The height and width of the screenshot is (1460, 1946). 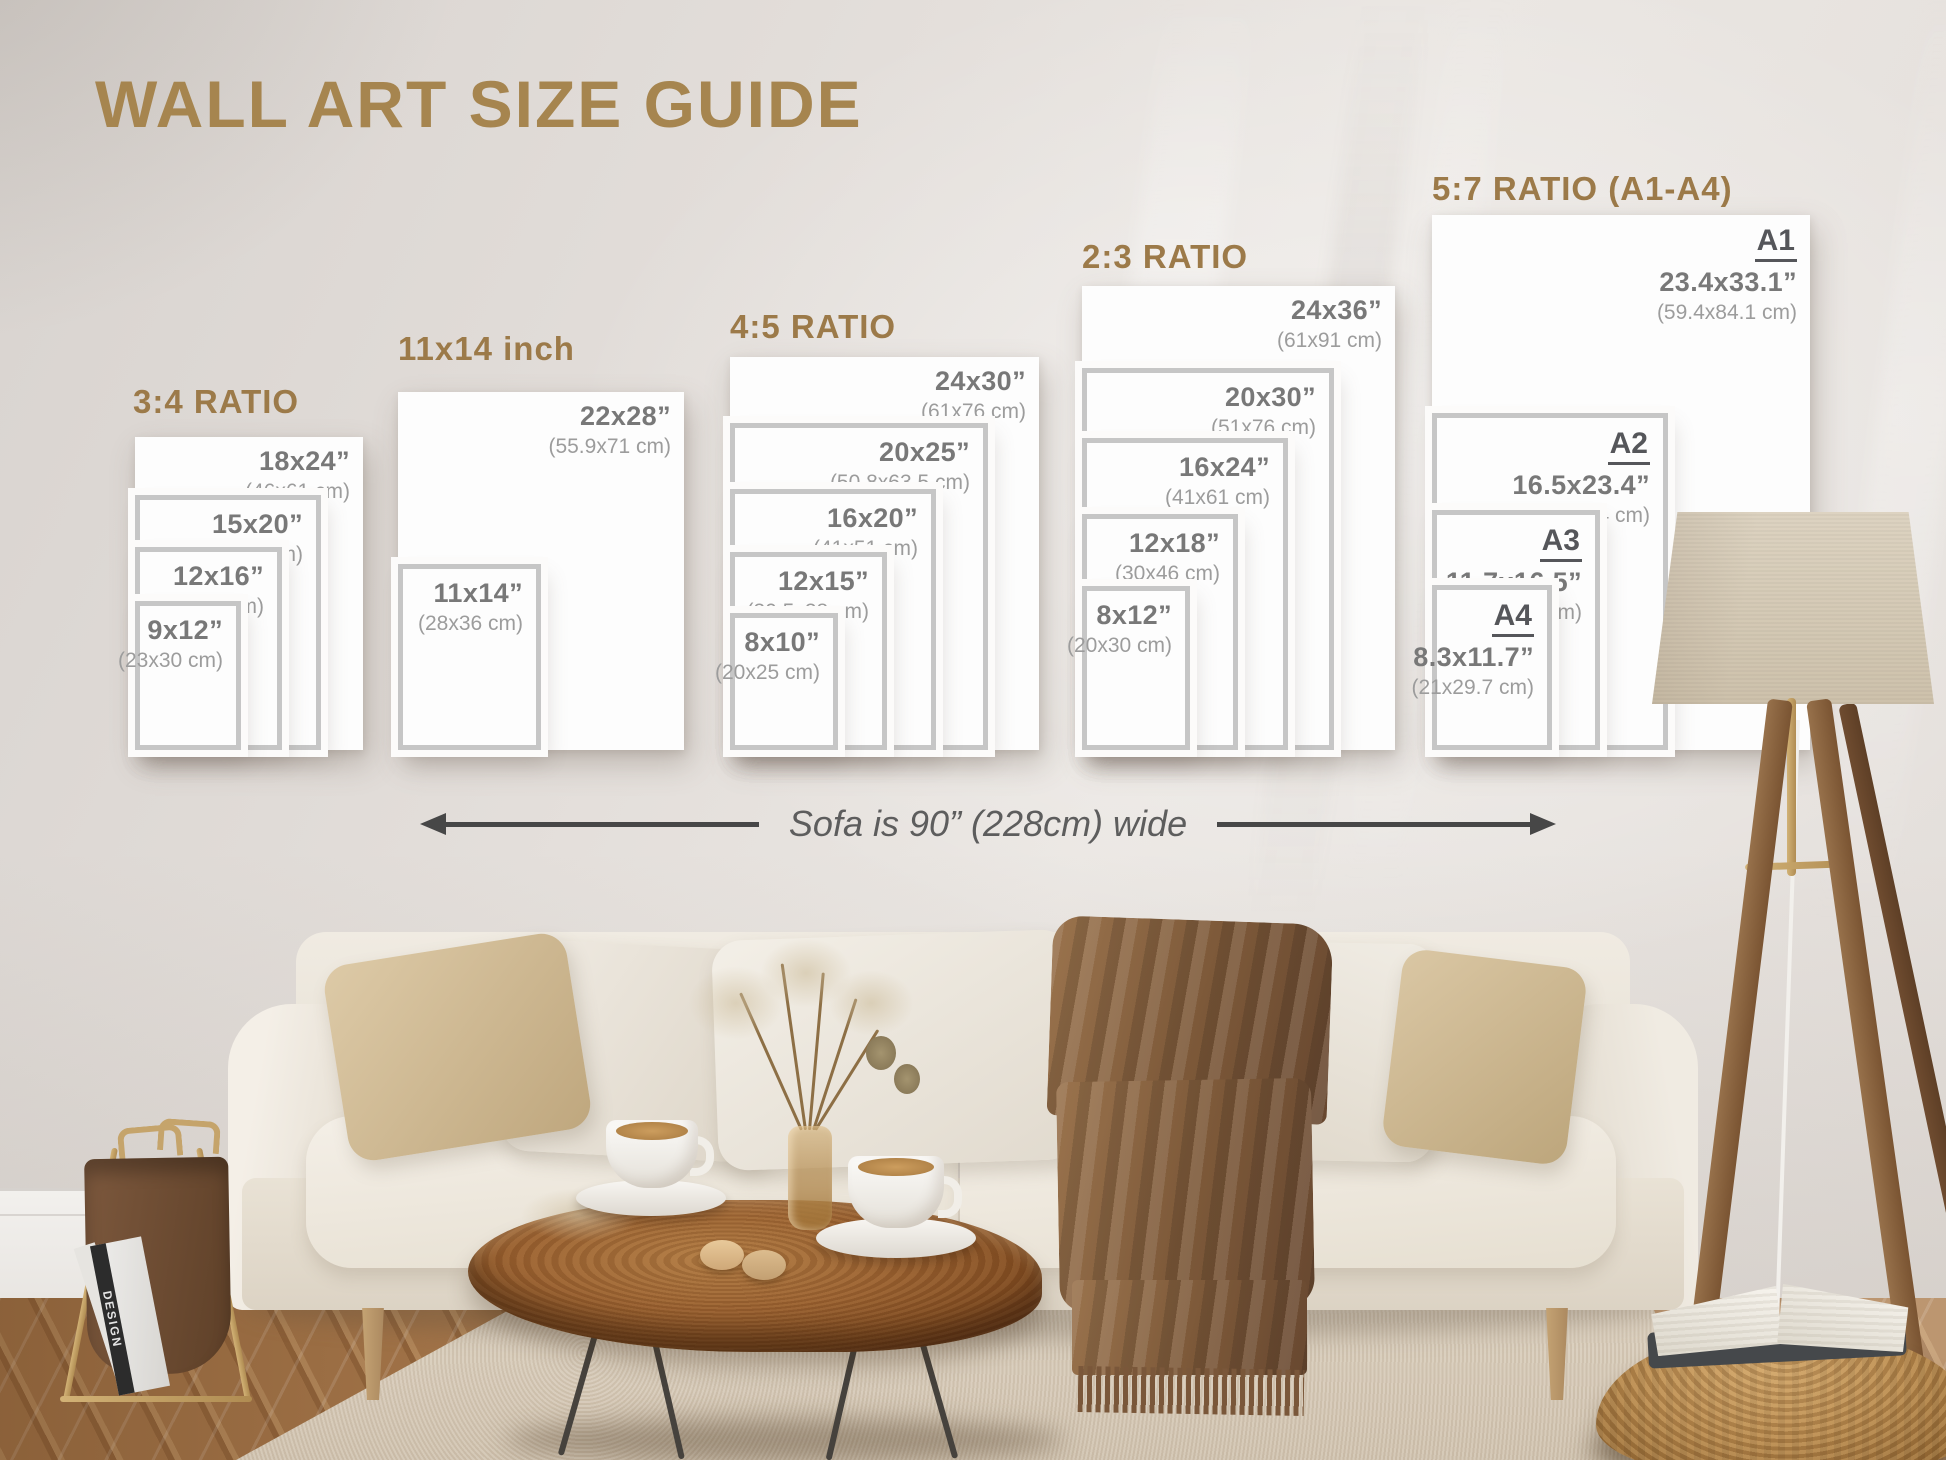 What do you see at coordinates (980, 381) in the screenshot?
I see `frame-size-label: 24x30”` at bounding box center [980, 381].